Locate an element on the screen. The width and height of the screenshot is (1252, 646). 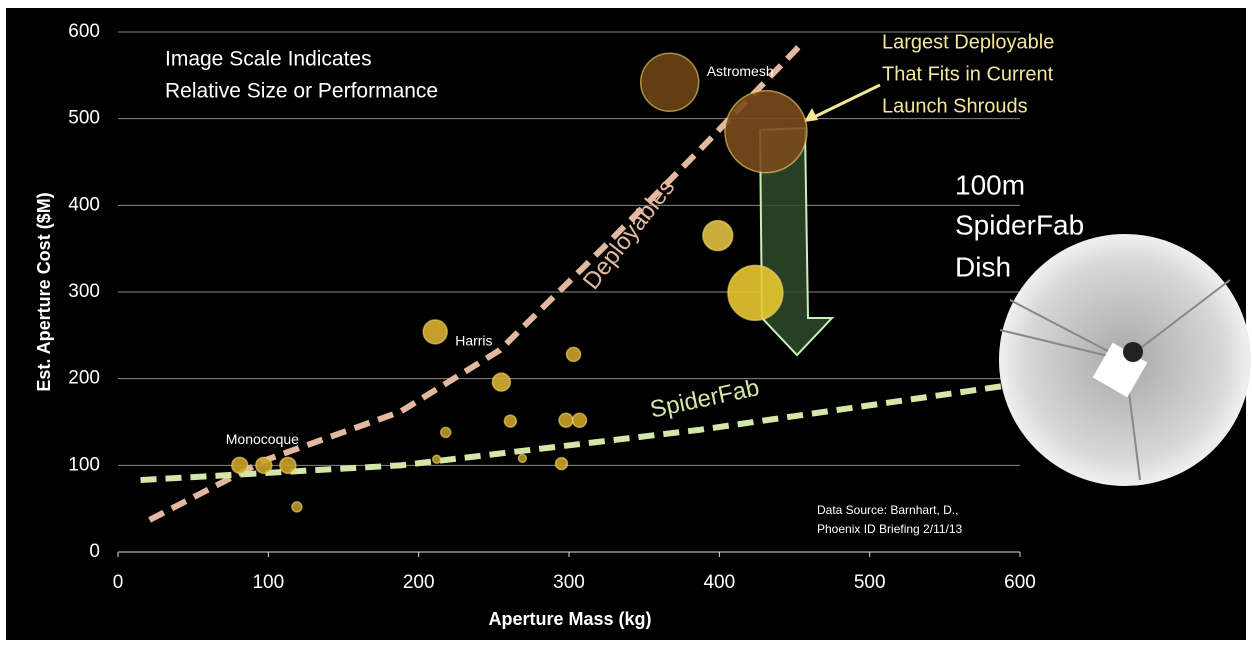
point-label: Monocoque is located at coordinates (262, 439).